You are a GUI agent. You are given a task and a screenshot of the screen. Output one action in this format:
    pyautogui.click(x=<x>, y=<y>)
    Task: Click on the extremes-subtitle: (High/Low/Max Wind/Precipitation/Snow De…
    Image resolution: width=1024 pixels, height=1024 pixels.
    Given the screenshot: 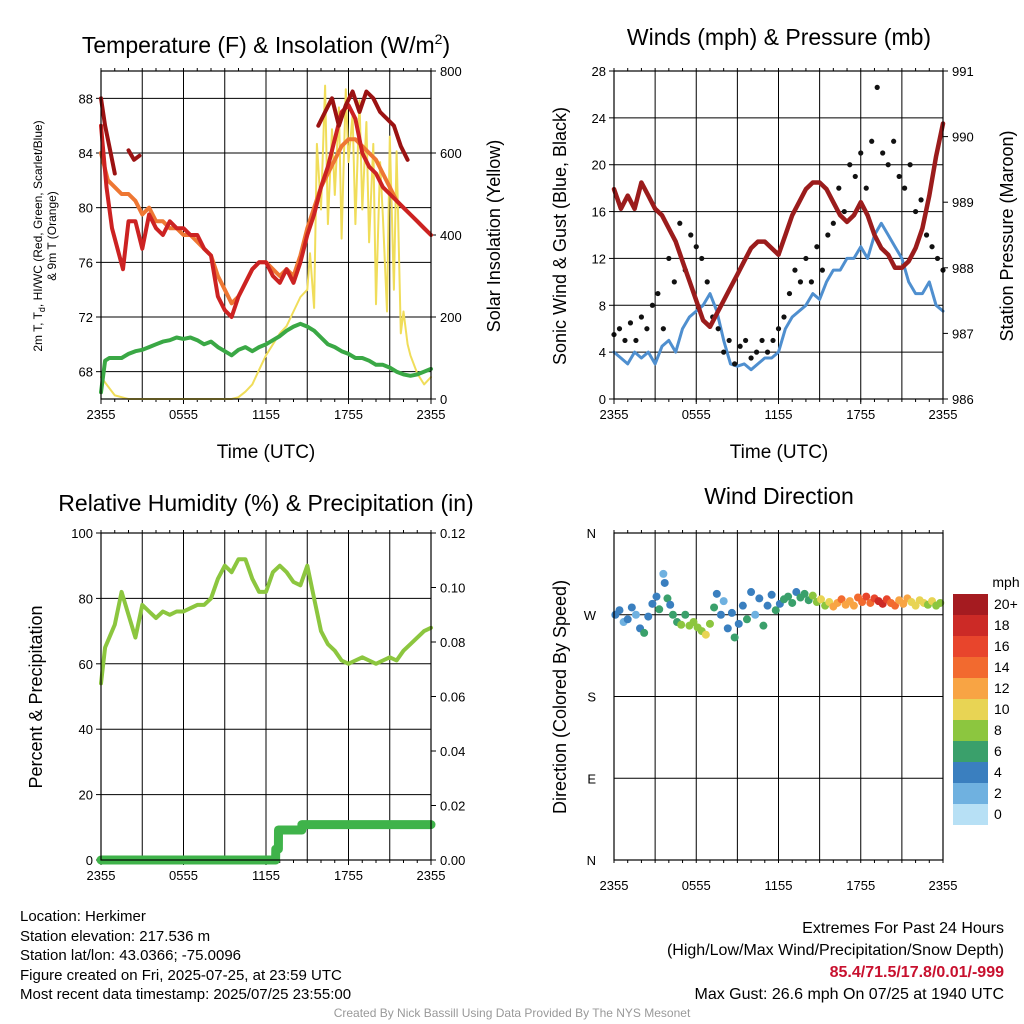 What is the action you would take?
    pyautogui.click(x=835, y=950)
    